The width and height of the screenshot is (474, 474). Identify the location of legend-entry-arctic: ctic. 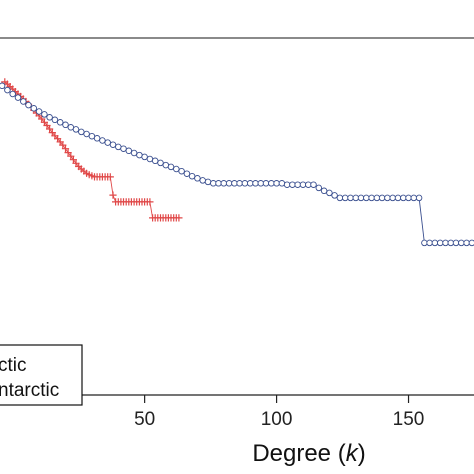
(13, 365).